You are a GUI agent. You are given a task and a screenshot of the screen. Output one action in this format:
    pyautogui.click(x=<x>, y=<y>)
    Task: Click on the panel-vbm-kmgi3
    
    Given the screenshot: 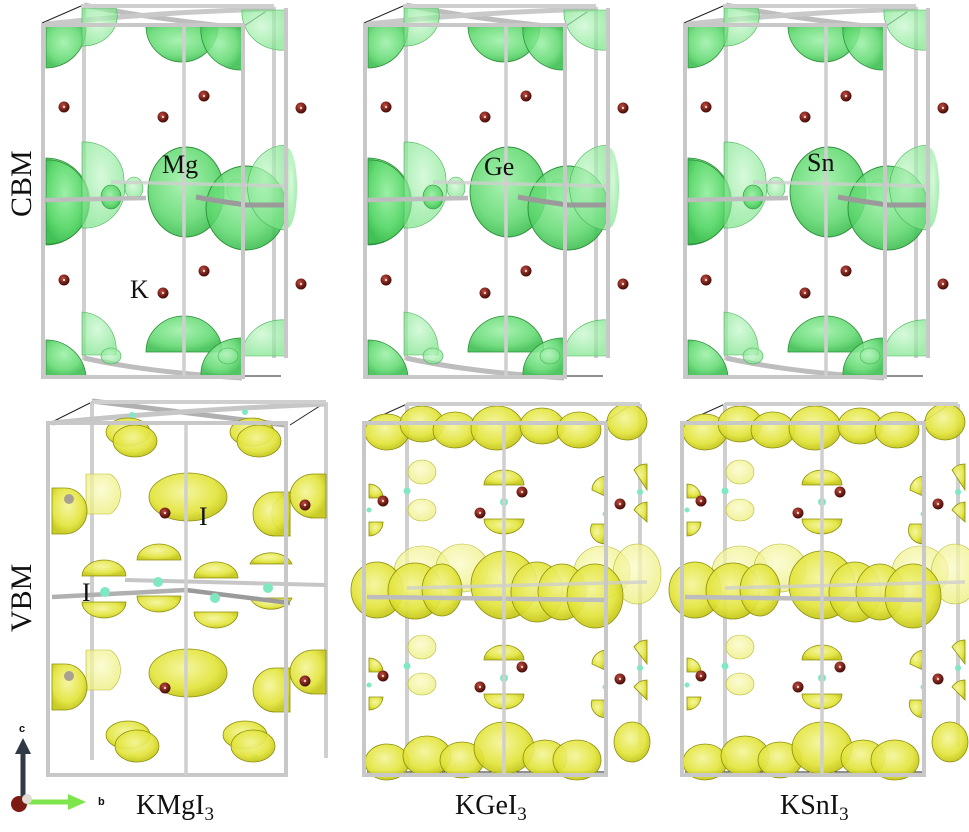 What is the action you would take?
    pyautogui.click(x=187, y=587)
    